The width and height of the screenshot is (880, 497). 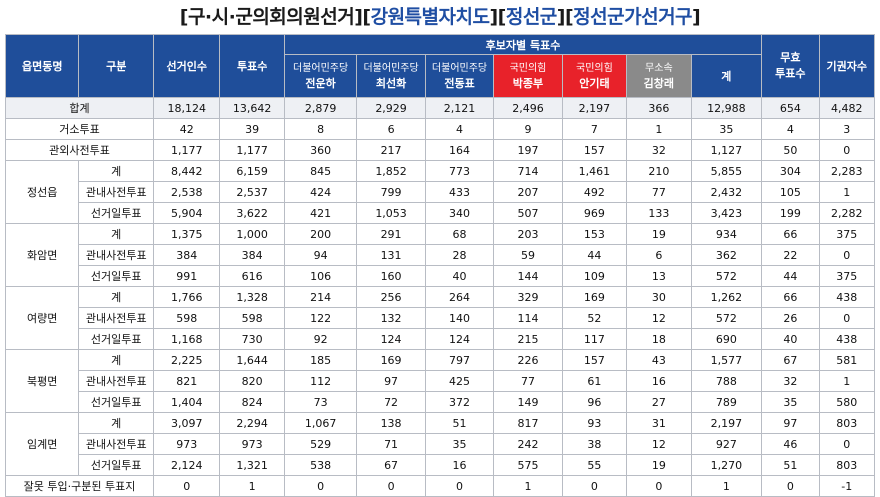 I want to click on cell-cand-4: 329, so click(x=528, y=297).